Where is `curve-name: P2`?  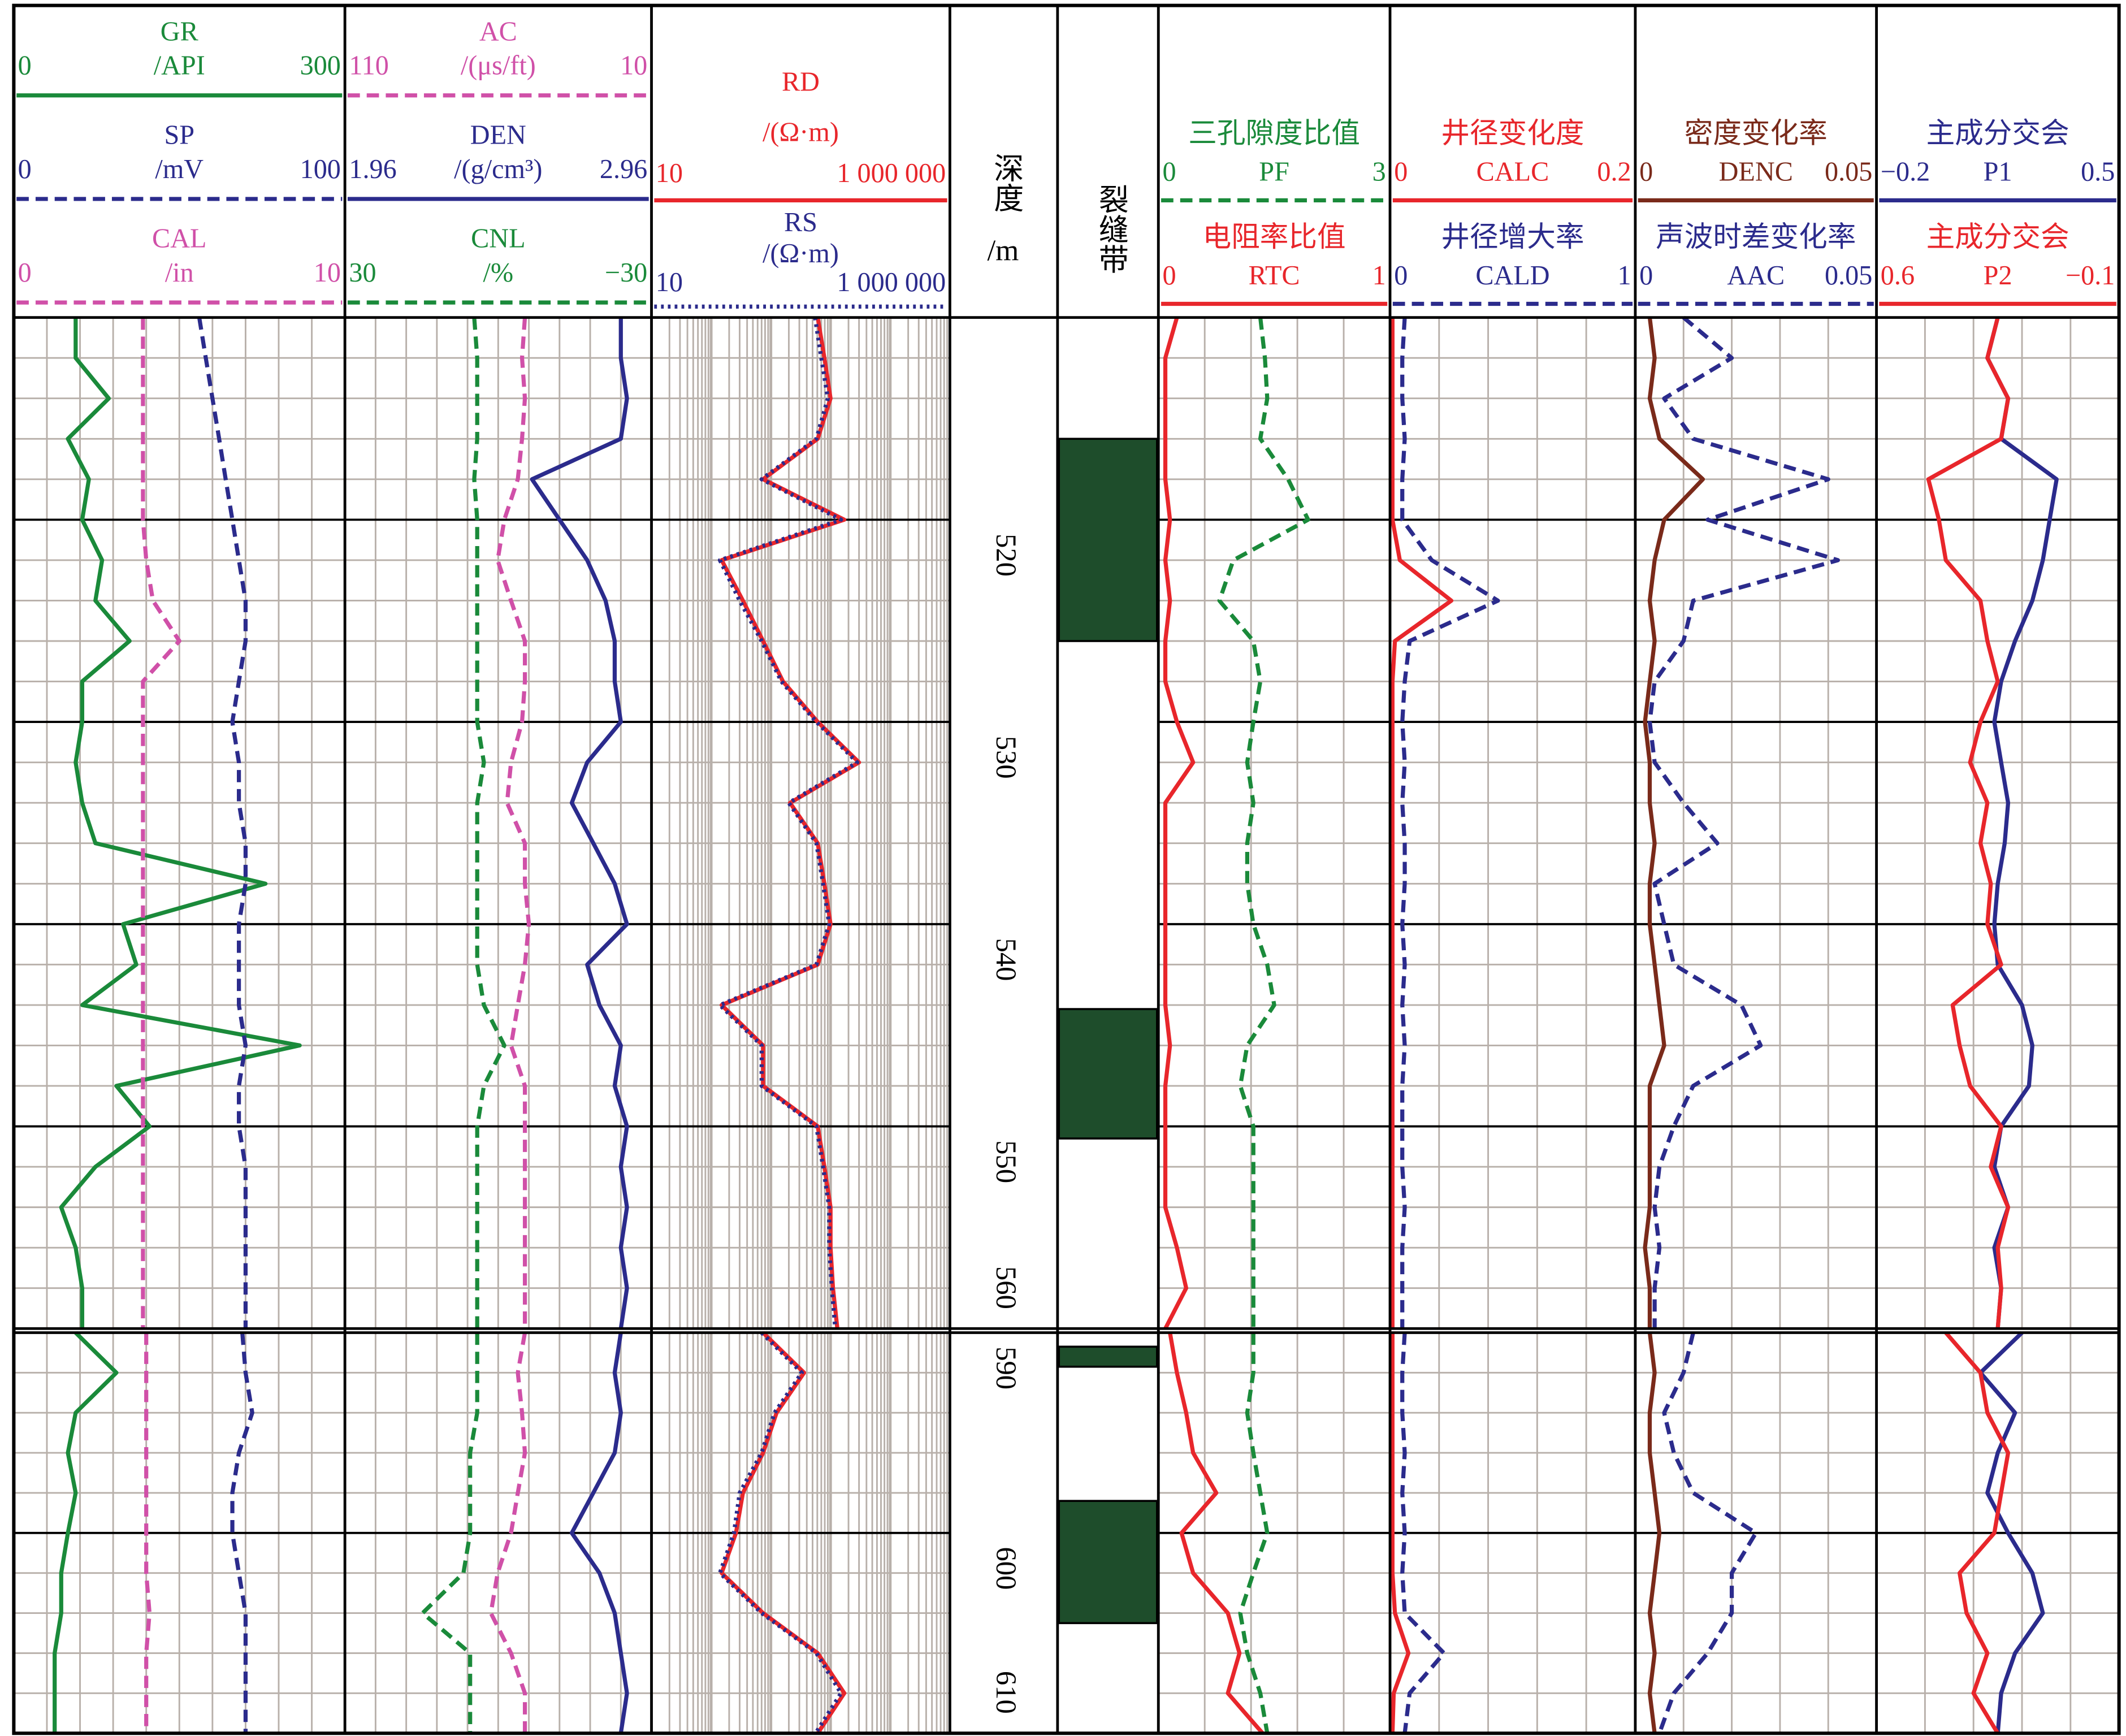
curve-name: P2 is located at coordinates (1998, 276).